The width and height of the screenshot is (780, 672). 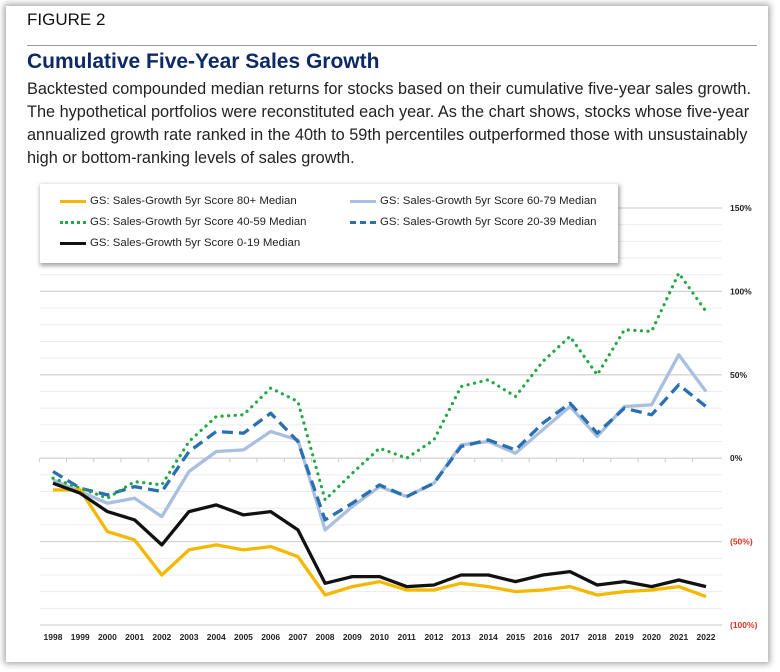 I want to click on legend-item: GS: Sales-Growth 5yr Score 60-79 Median, so click(x=473, y=201).